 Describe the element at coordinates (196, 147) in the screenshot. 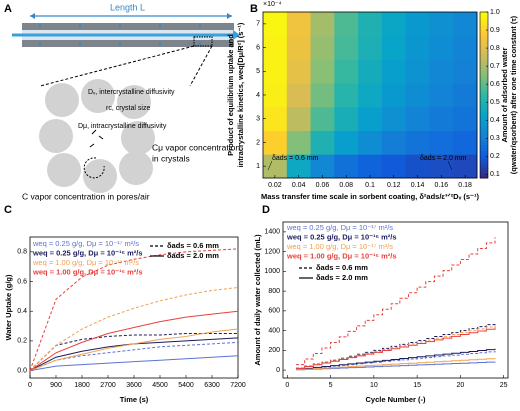

I see `cmu-label: Cμ vapor concentration` at that location.